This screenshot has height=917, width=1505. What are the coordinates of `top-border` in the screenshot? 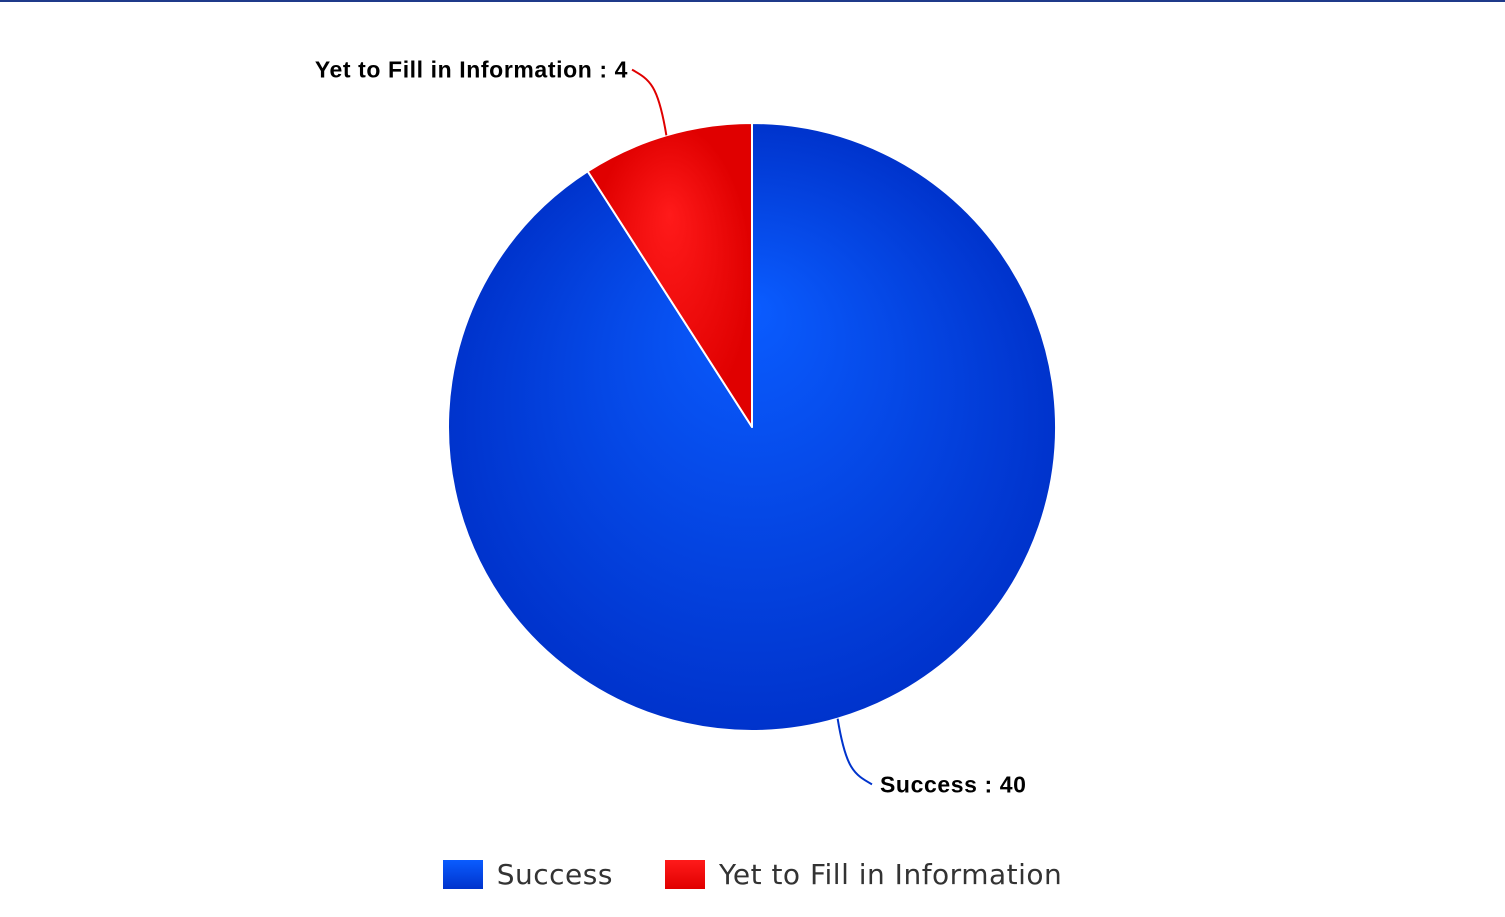 It's located at (752, 1).